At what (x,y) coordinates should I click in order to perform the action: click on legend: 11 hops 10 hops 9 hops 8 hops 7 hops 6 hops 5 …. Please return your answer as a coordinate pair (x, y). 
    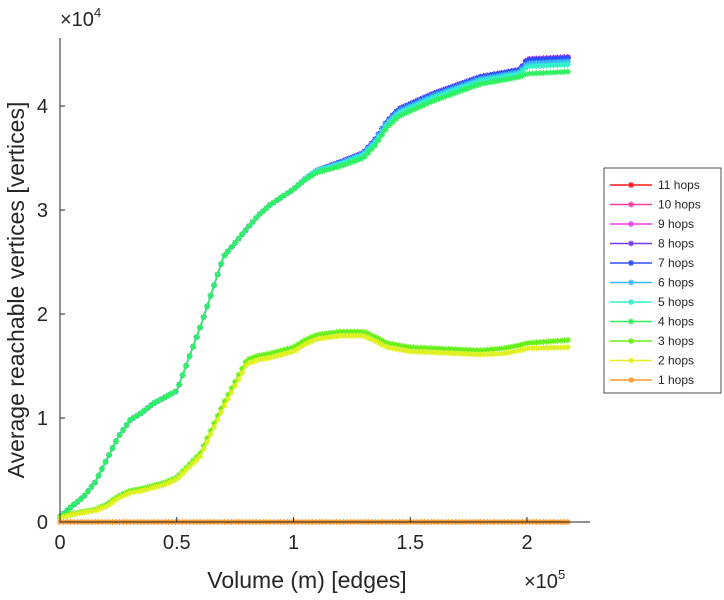
    Looking at the image, I should click on (662, 280).